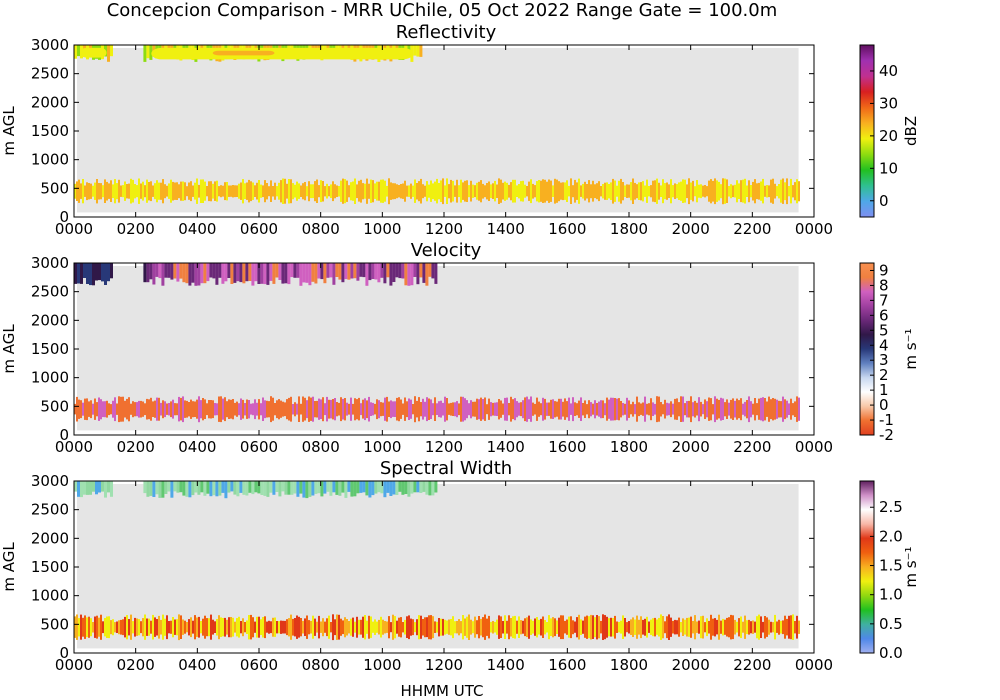 This screenshot has width=1000, height=700. I want to click on x-tick-label: 1200, so click(444, 665).